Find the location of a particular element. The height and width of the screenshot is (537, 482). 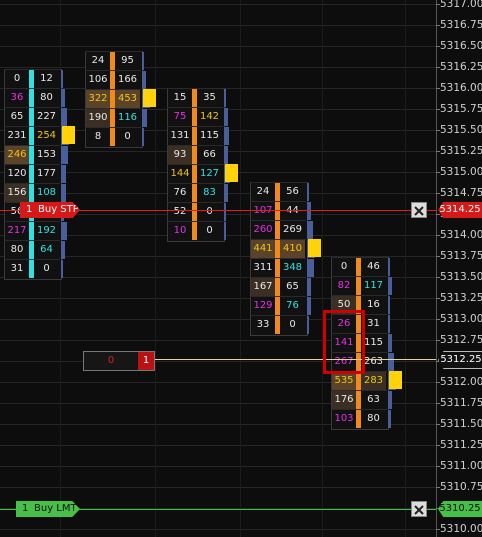

price-tick-label: 5313.50 is located at coordinates (461, 277).